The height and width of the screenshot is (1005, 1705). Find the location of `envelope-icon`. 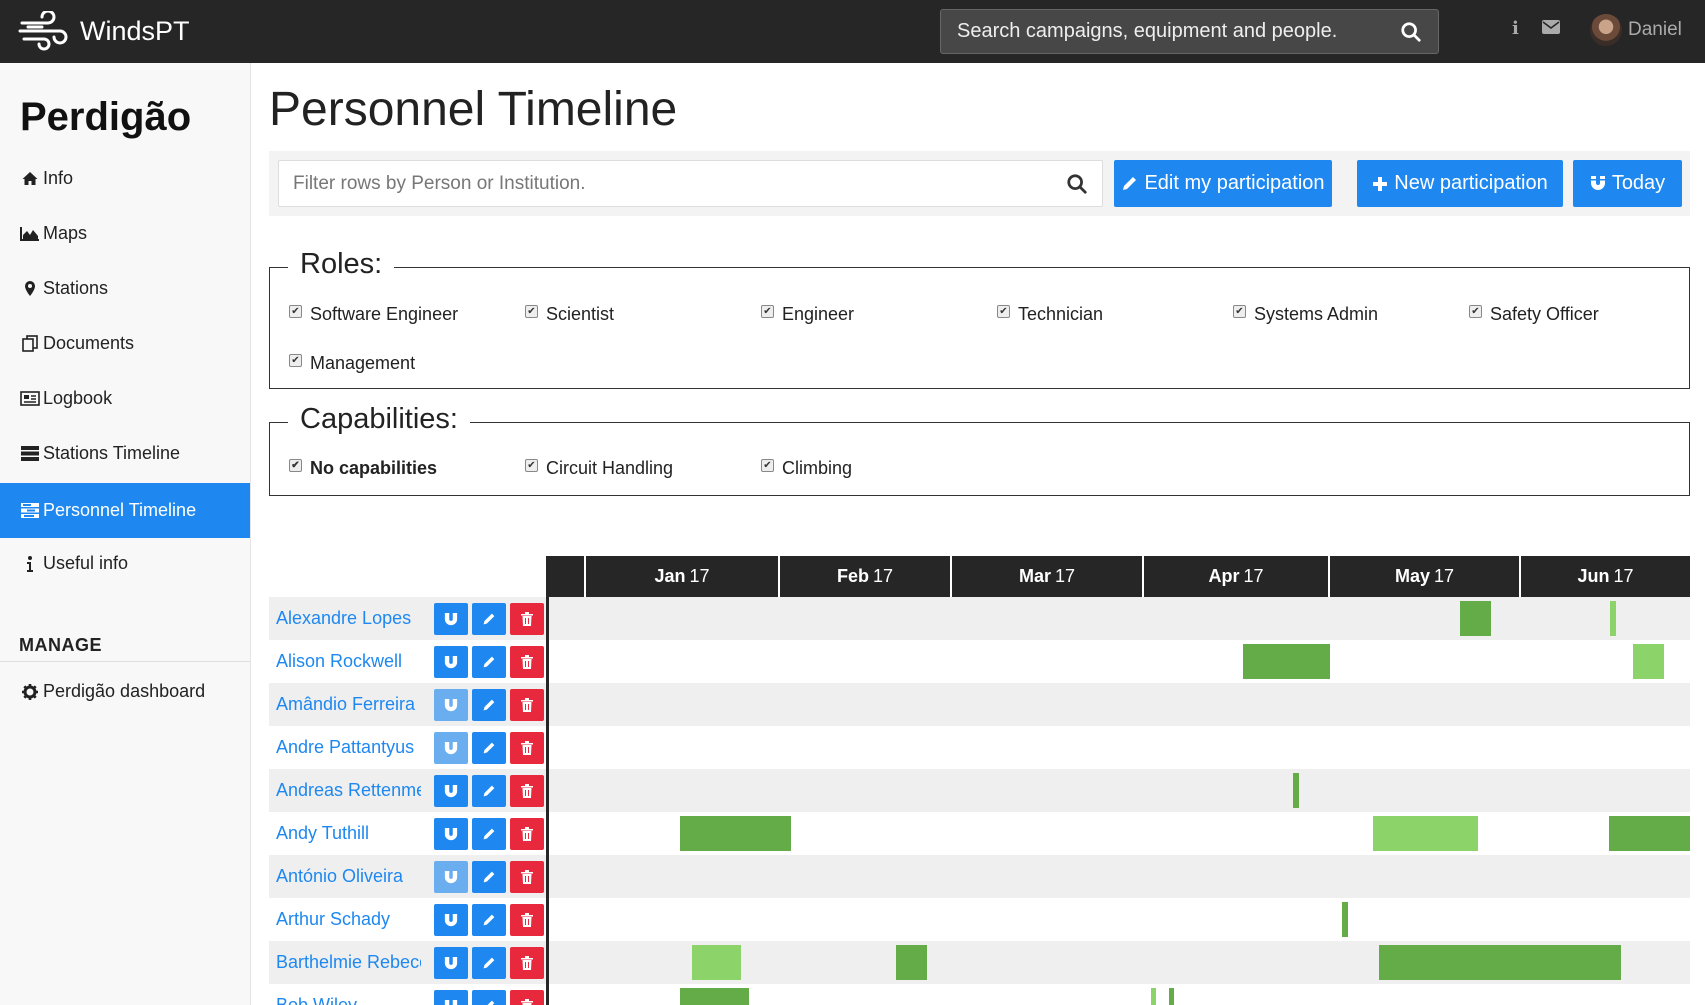

envelope-icon is located at coordinates (1551, 27).